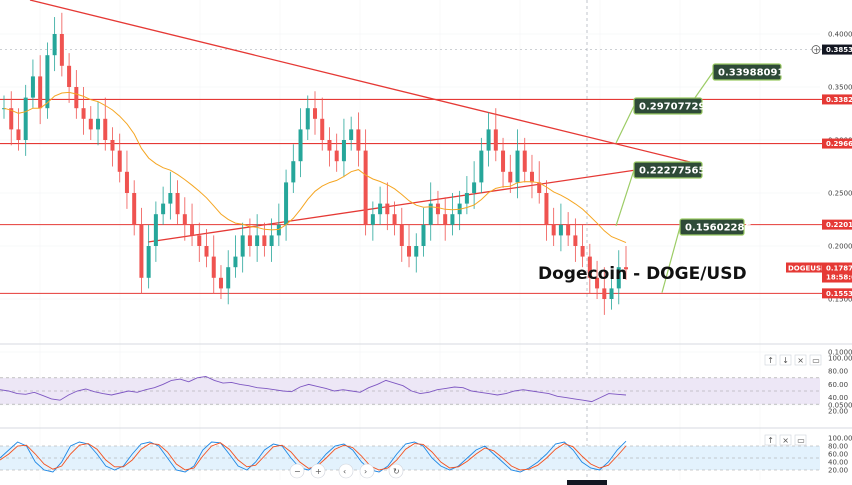 This screenshot has height=485, width=852. I want to click on oscillator-tick-label: 80.00, so click(838, 447).